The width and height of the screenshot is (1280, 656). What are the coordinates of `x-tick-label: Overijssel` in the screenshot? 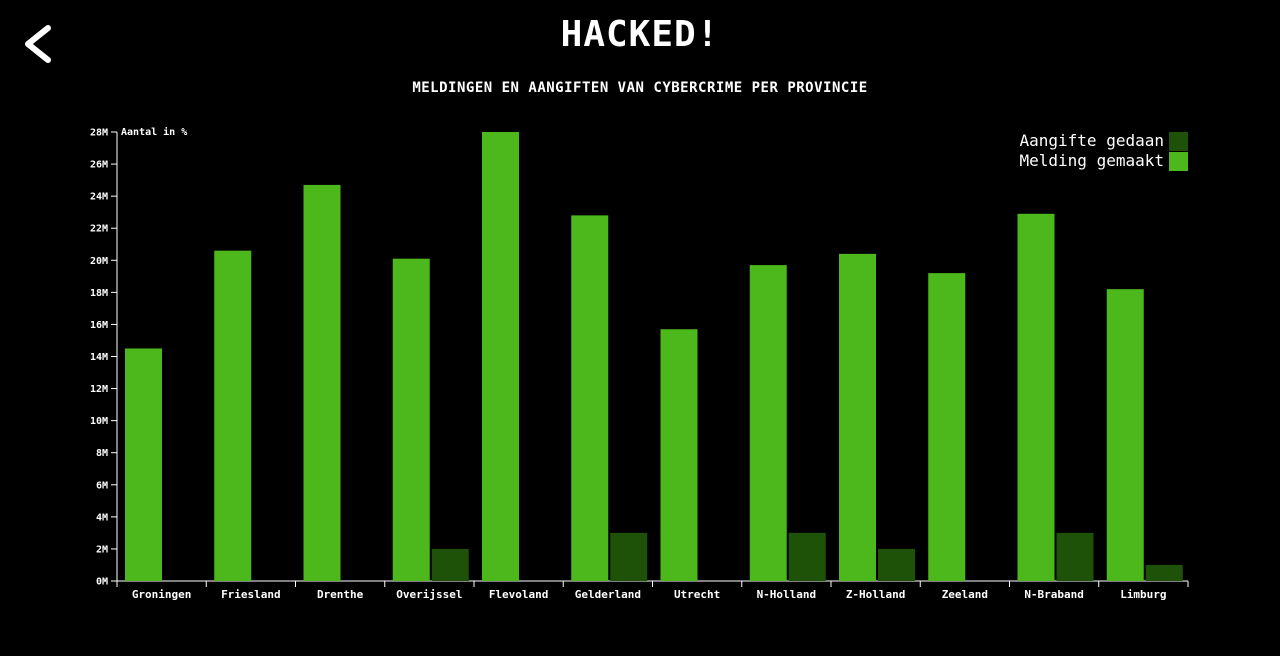 It's located at (429, 594).